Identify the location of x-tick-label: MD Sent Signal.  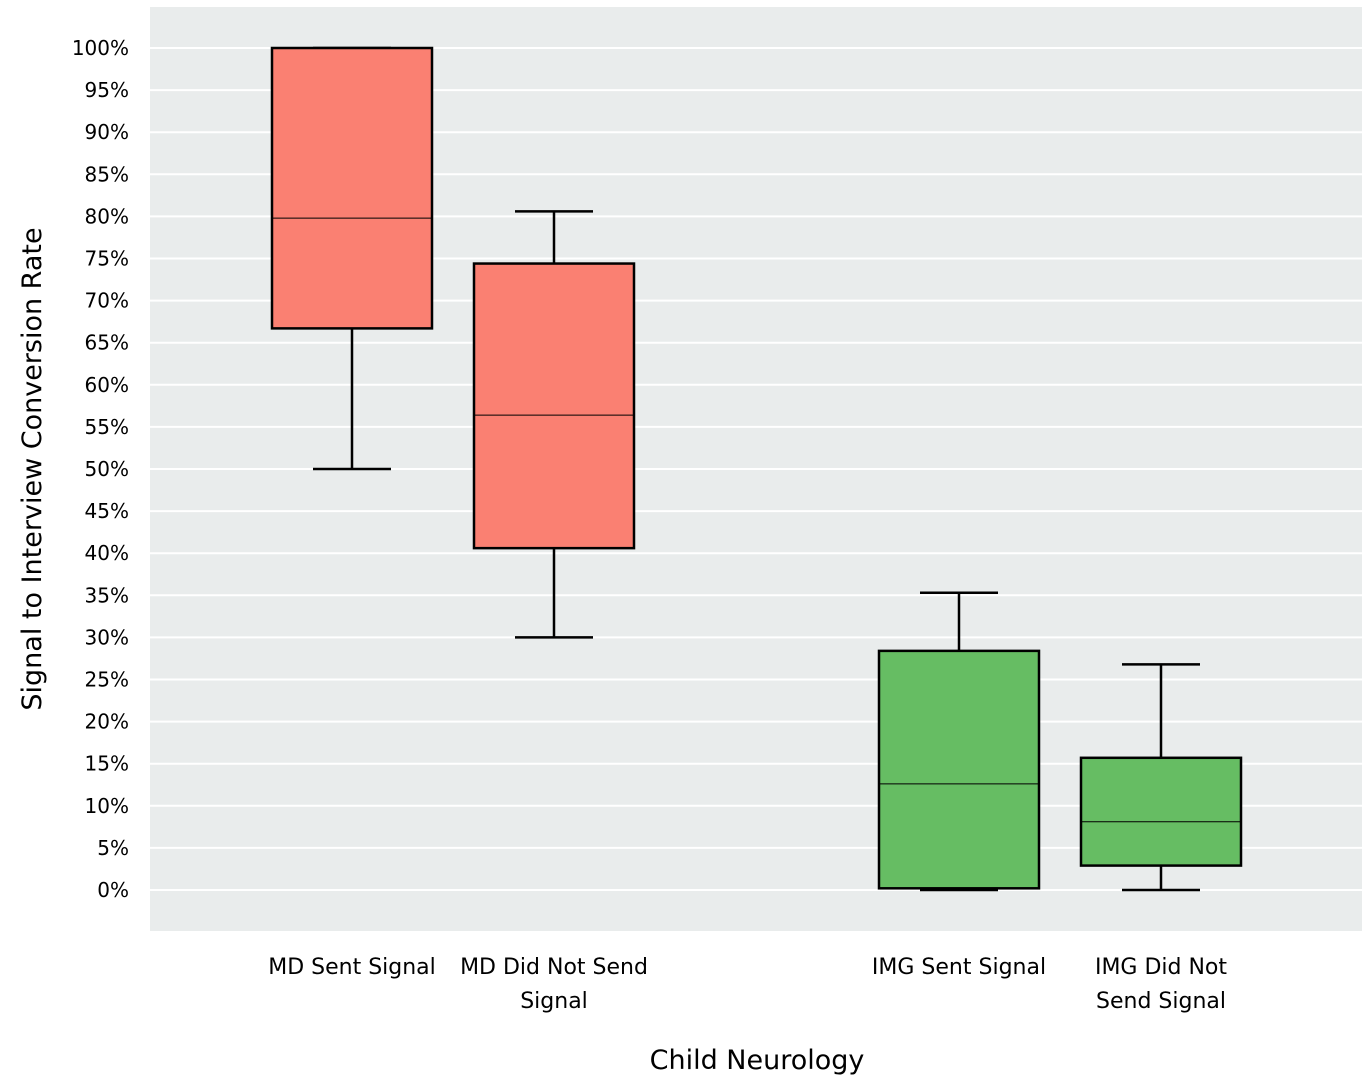
(352, 967).